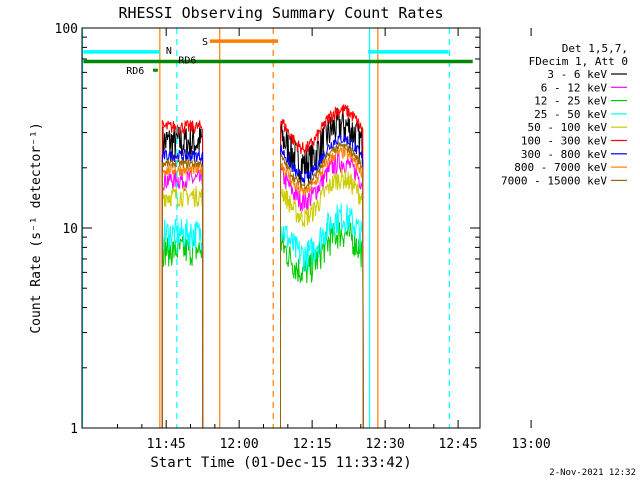 The width and height of the screenshot is (640, 480). What do you see at coordinates (570, 114) in the screenshot?
I see `legend-entry: 25 - 50 keV` at bounding box center [570, 114].